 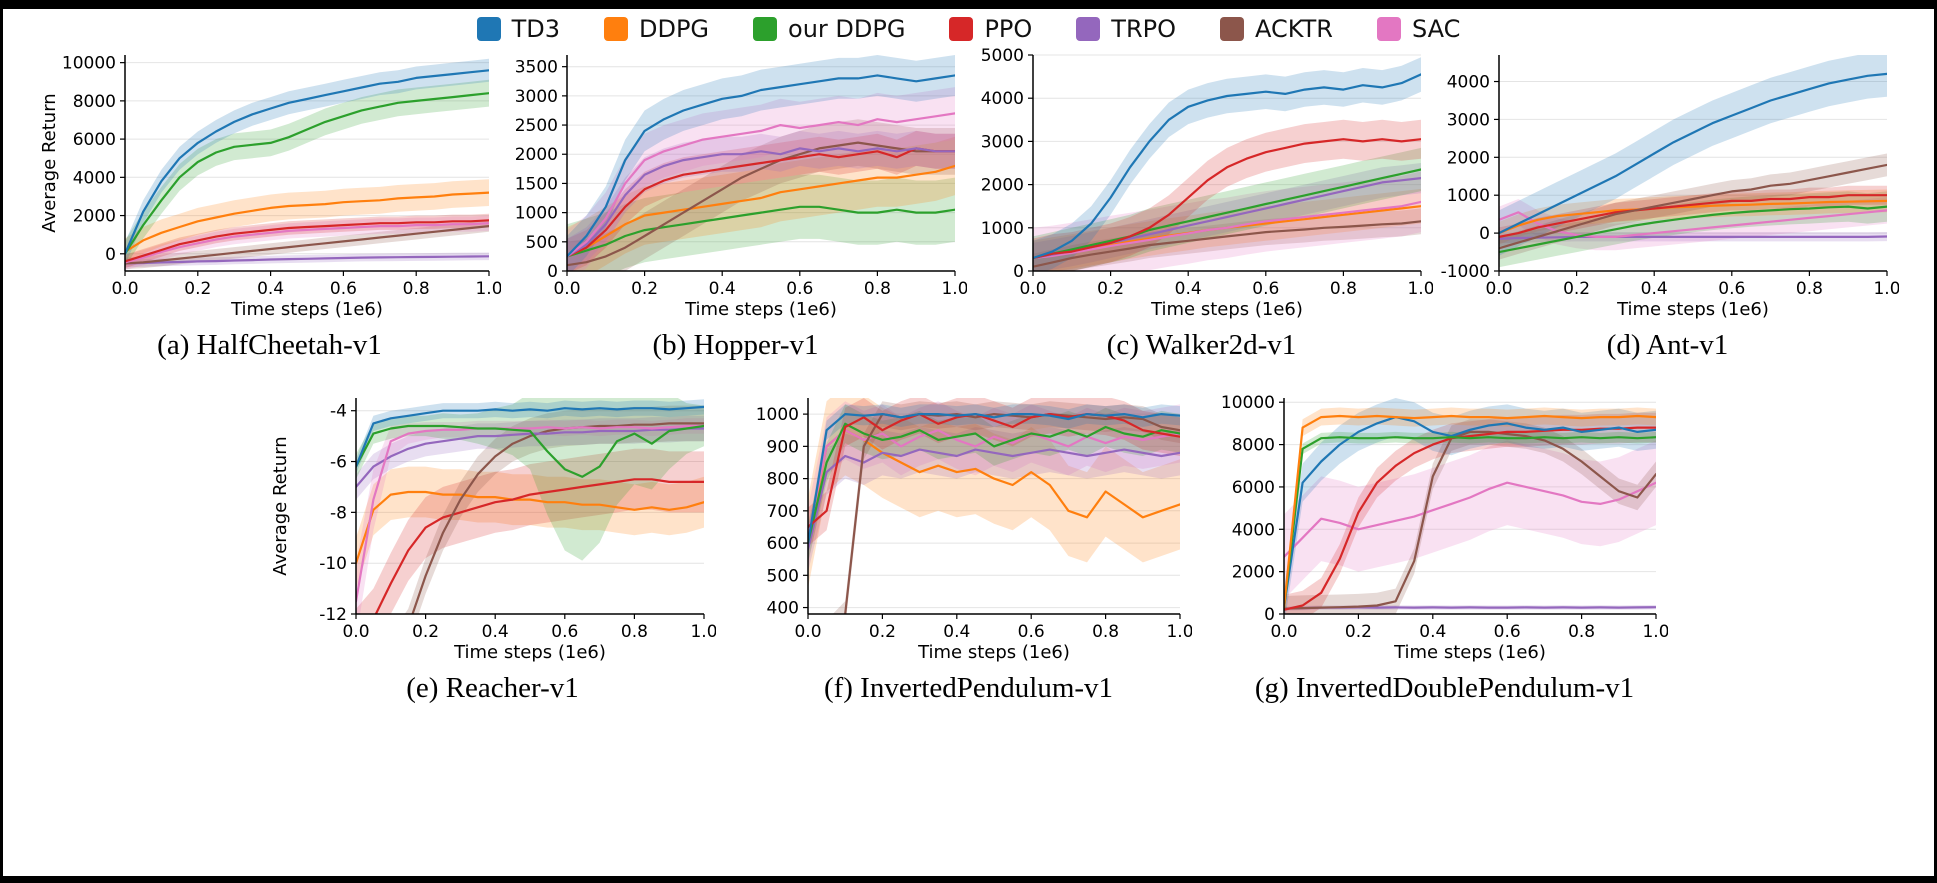 I want to click on legend-label-sac: SAC, so click(x=1436, y=29).